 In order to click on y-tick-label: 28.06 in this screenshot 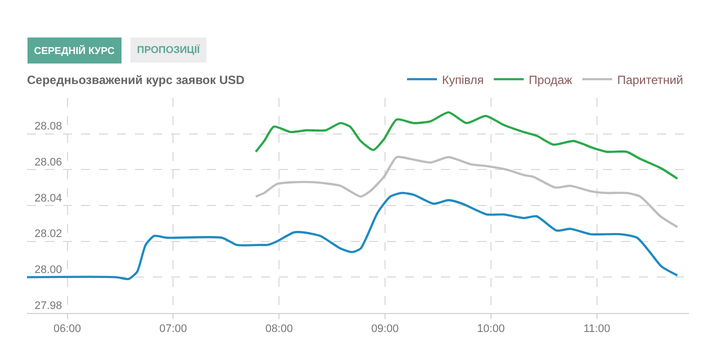, I will do `click(48, 162)`.